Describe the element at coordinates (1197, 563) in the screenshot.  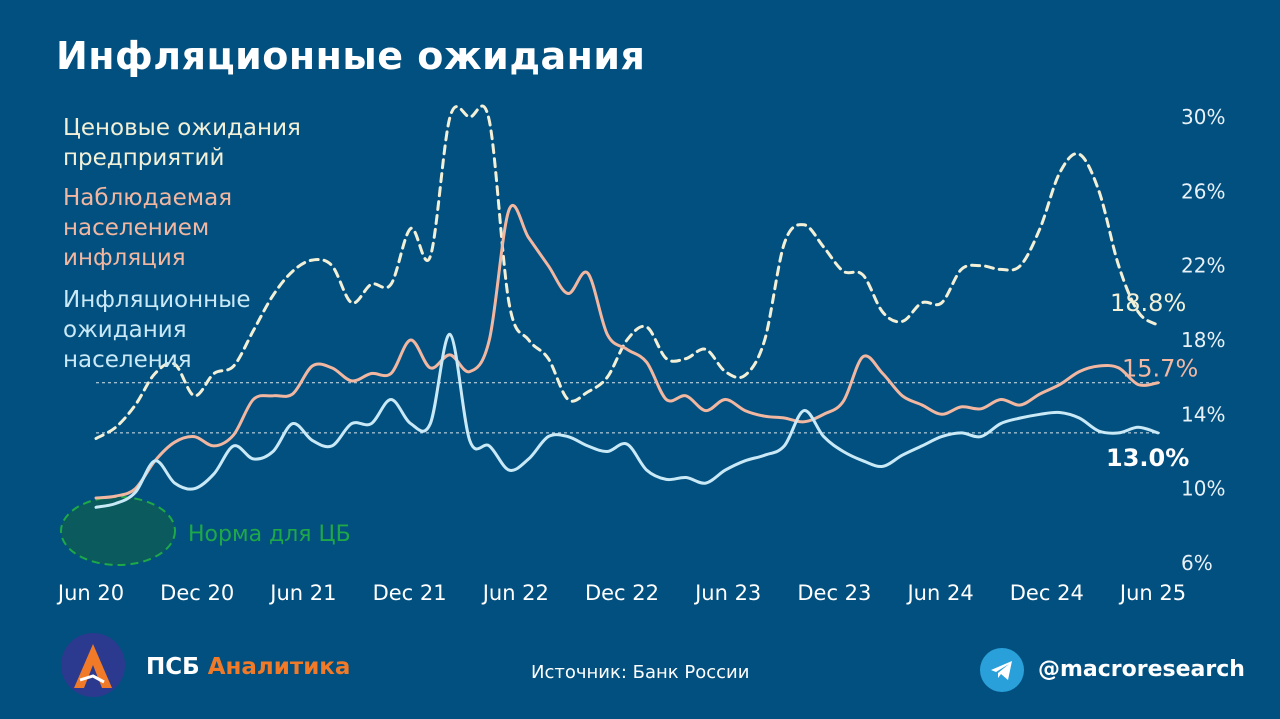
I see `y-tick-label: 6%` at that location.